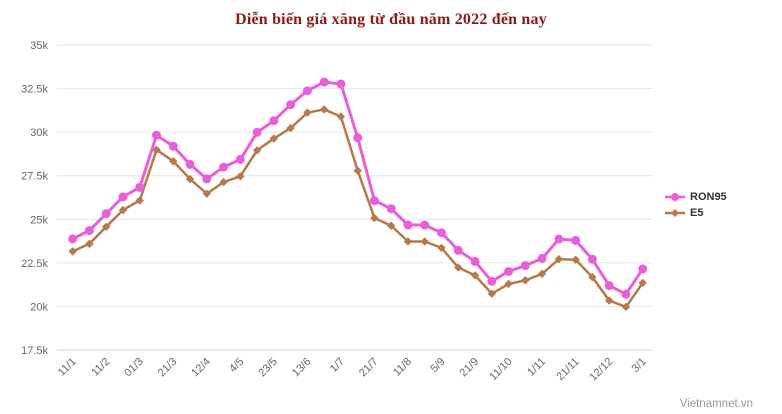 The height and width of the screenshot is (414, 782). I want to click on x-axis-label: 23/5, so click(268, 368).